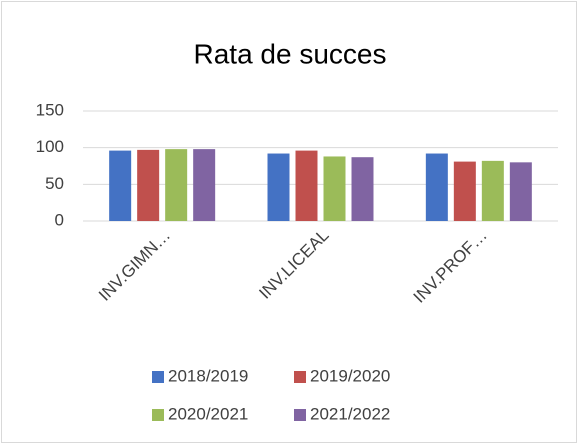 The height and width of the screenshot is (445, 579). I want to click on chart-title: Rata de succes, so click(290, 53).